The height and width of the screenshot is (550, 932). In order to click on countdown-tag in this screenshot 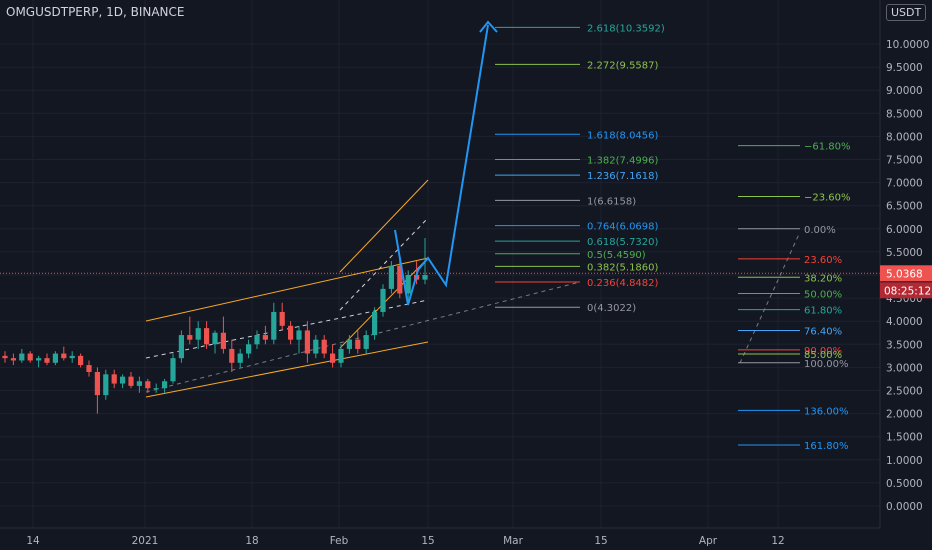, I will do `click(906, 290)`.